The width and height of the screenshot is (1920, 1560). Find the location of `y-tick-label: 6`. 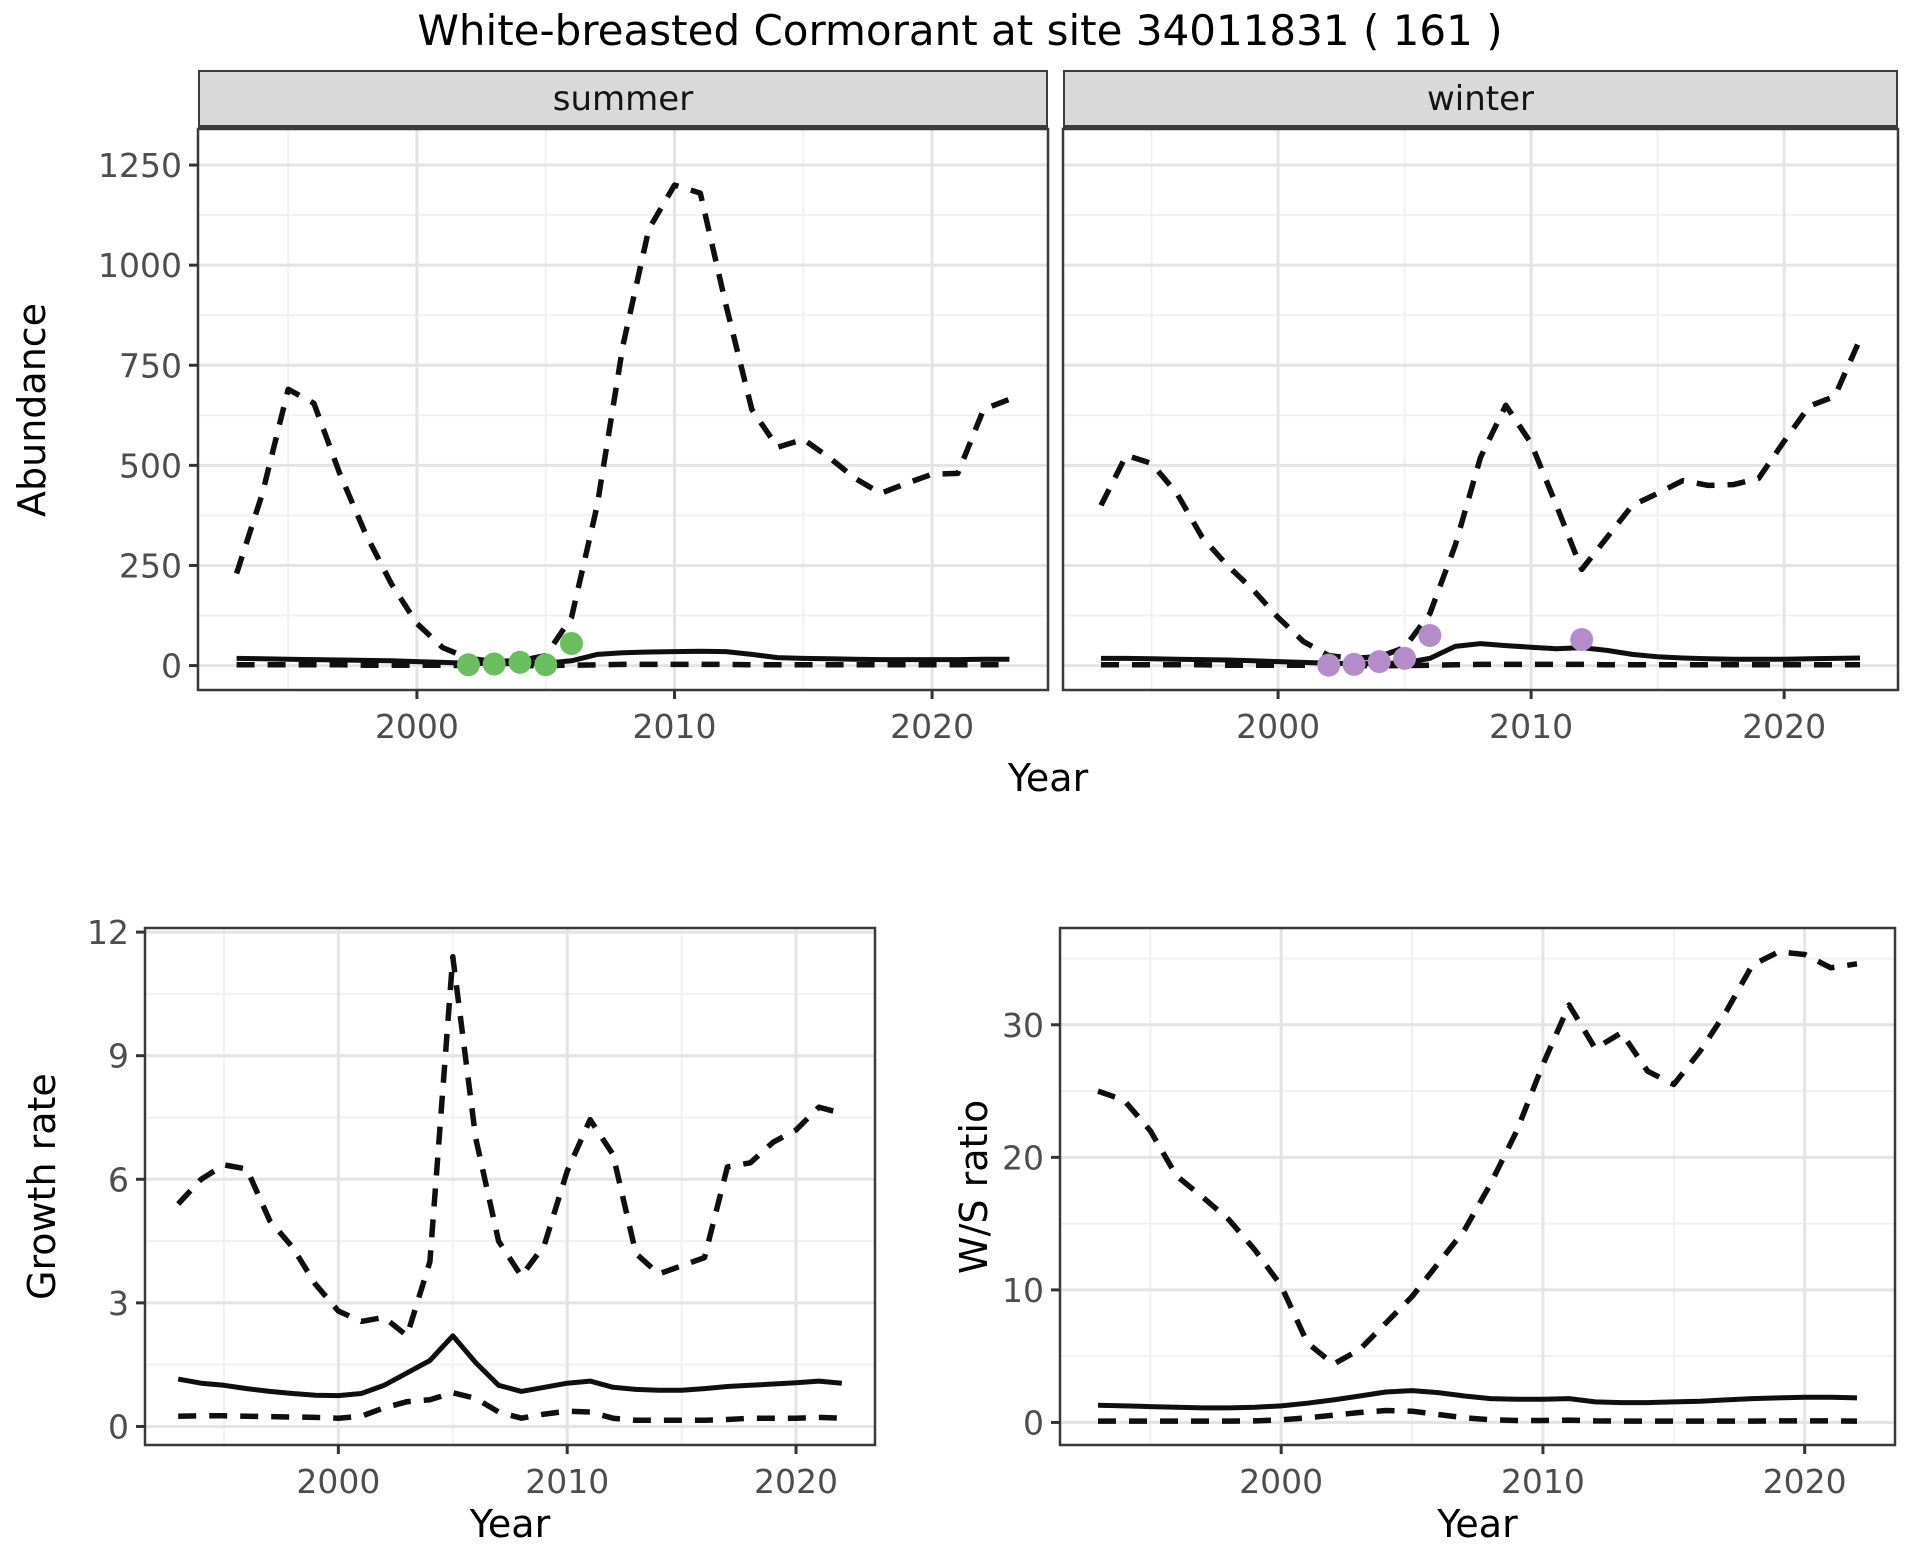

y-tick-label: 6 is located at coordinates (118, 1179).